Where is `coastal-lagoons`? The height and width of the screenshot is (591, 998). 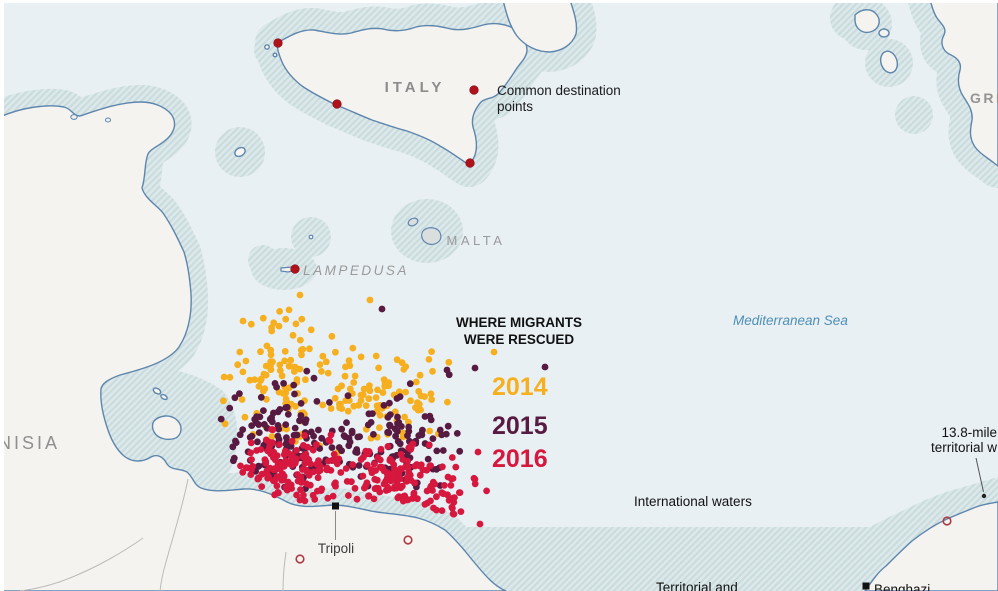 coastal-lagoons is located at coordinates (91, 118).